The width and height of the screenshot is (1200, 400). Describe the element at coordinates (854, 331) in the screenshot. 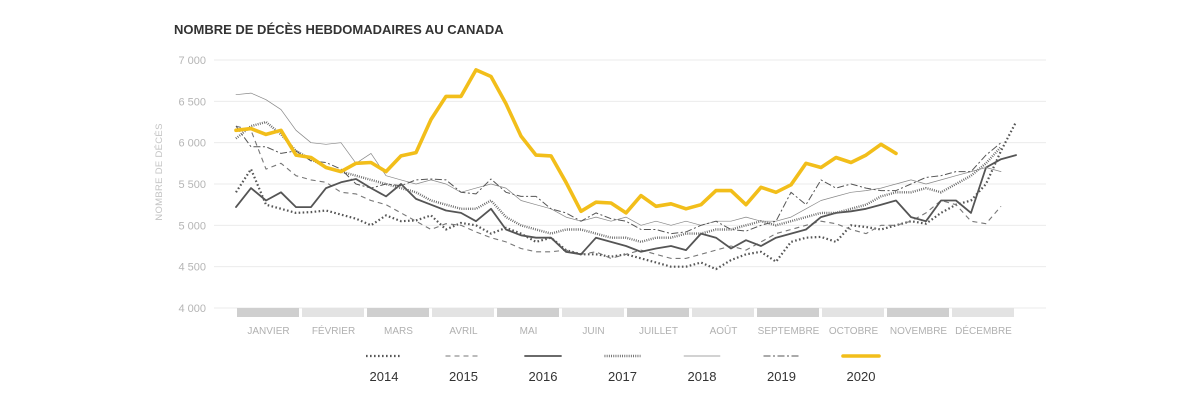

I see `month-label: OCTOBRE` at that location.